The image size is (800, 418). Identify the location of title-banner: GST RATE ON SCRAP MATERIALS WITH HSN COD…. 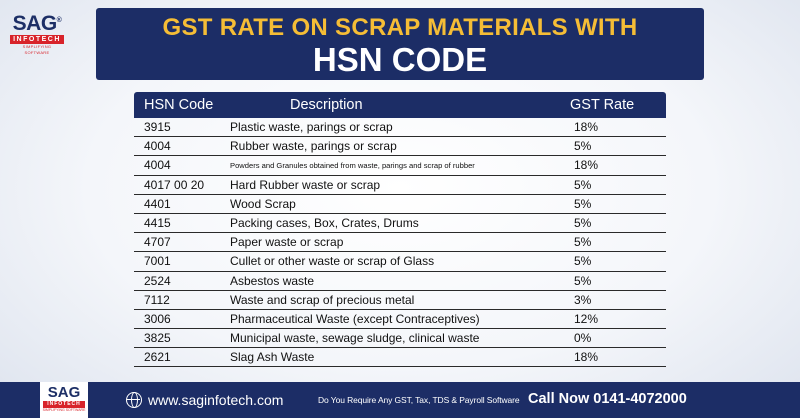
(400, 44).